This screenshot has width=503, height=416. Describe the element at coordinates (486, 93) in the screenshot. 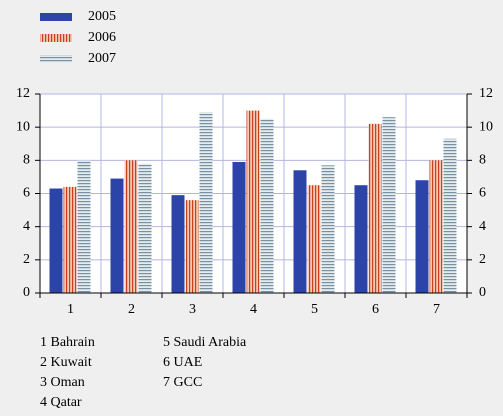

I see `y2-tick-label: 12` at that location.